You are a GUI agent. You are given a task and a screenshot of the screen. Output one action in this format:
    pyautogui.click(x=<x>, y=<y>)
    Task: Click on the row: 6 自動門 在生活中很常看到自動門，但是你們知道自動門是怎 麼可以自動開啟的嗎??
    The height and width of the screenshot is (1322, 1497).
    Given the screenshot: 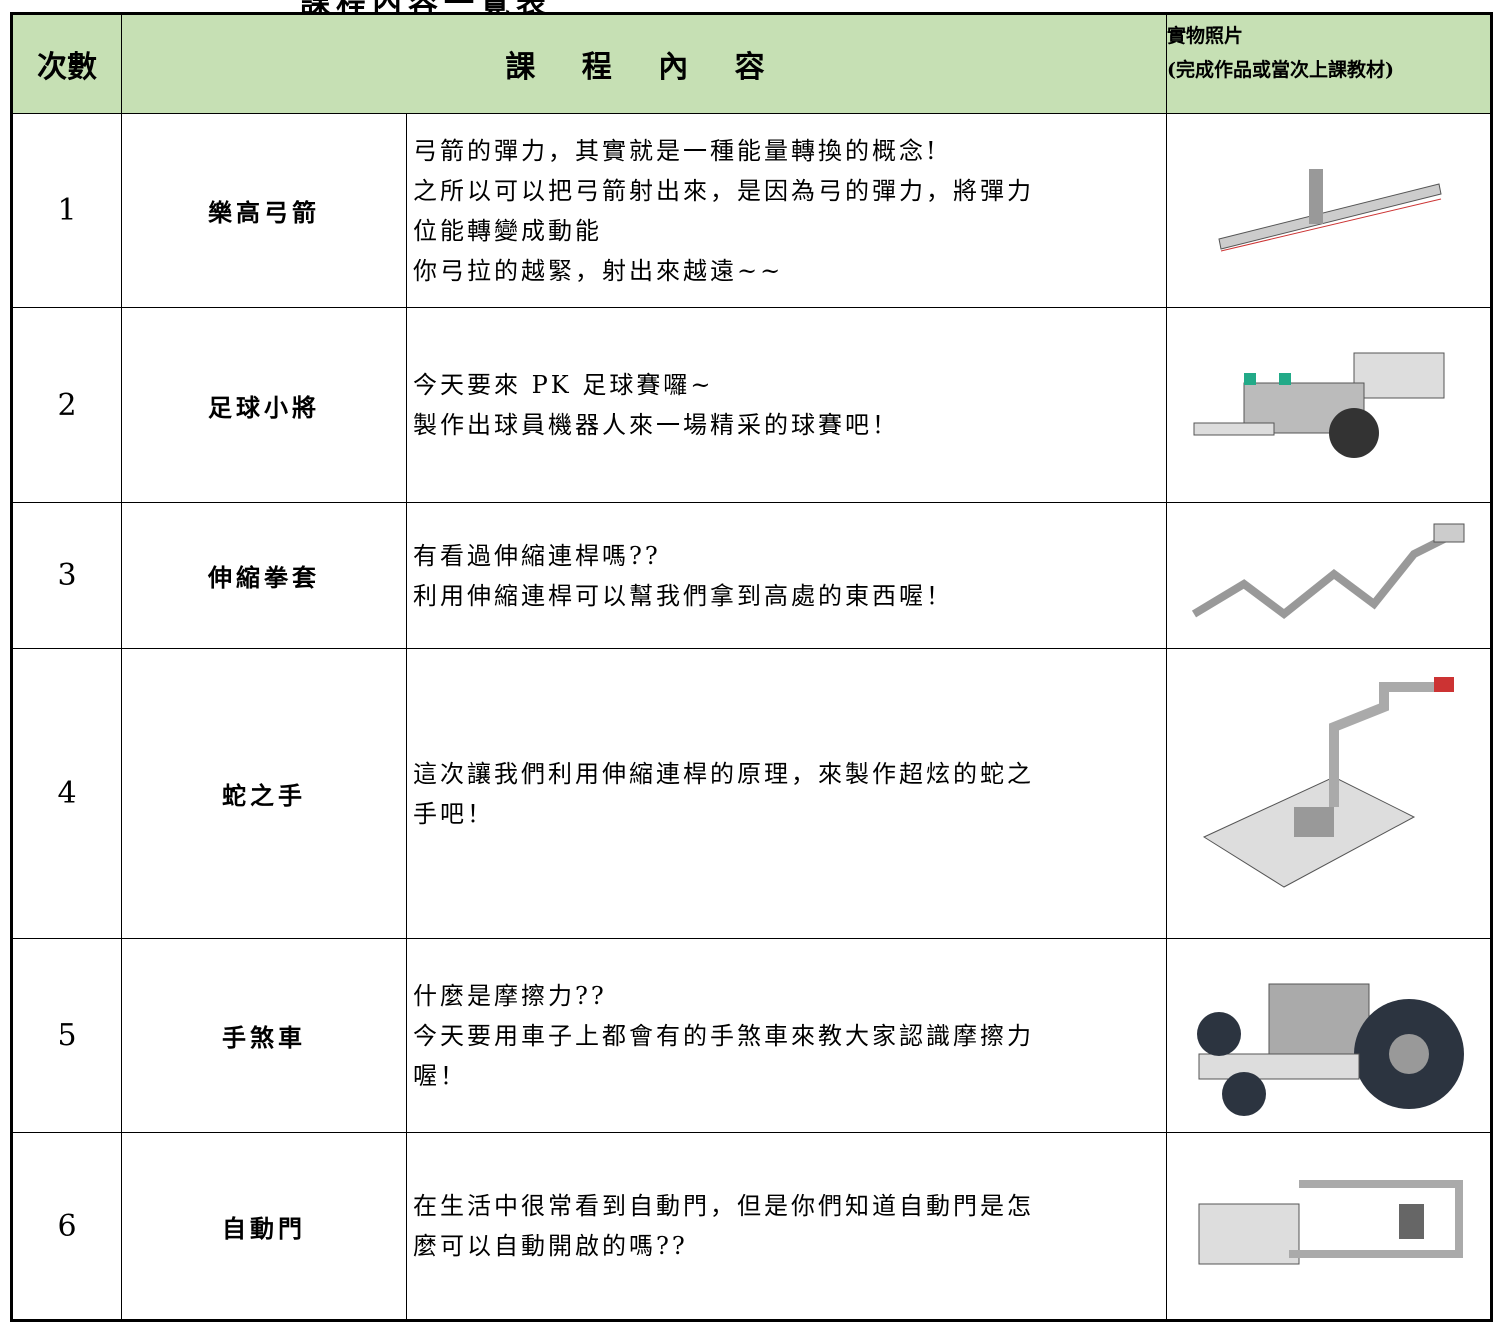 What is the action you would take?
    pyautogui.click(x=751, y=1226)
    